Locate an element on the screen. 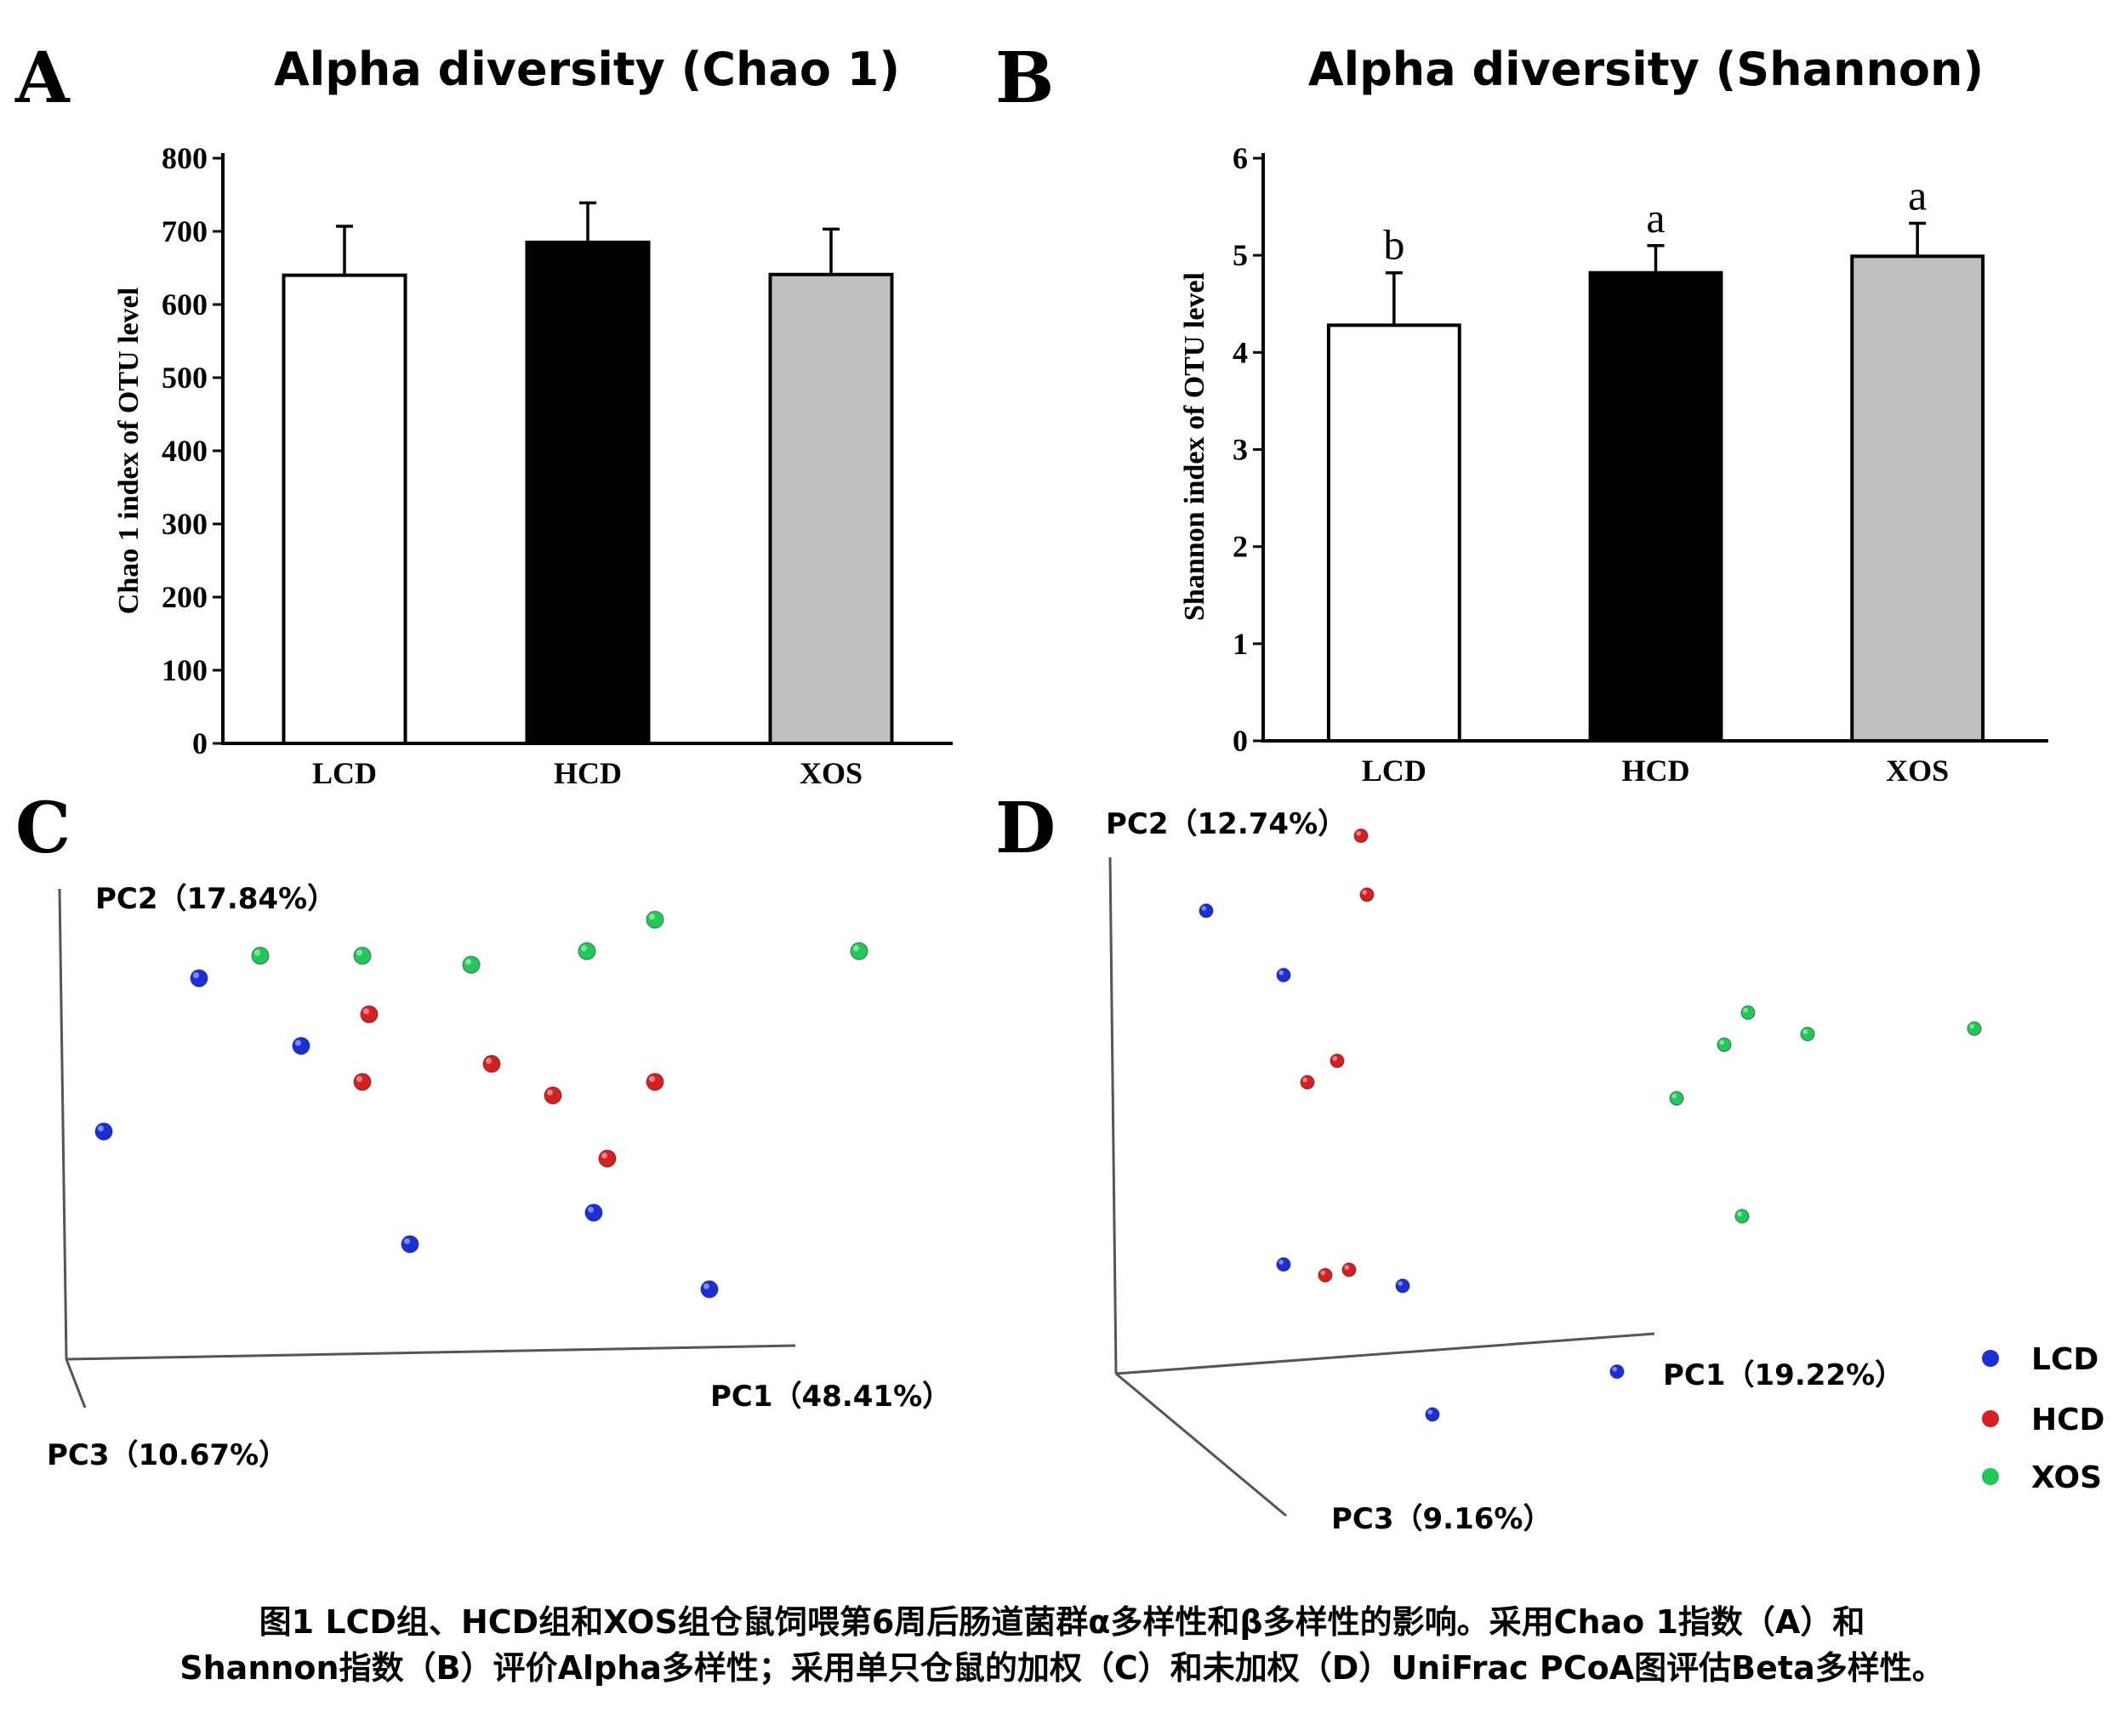 This screenshot has width=2124, height=1736. y-tick-label: 200 is located at coordinates (185, 597).